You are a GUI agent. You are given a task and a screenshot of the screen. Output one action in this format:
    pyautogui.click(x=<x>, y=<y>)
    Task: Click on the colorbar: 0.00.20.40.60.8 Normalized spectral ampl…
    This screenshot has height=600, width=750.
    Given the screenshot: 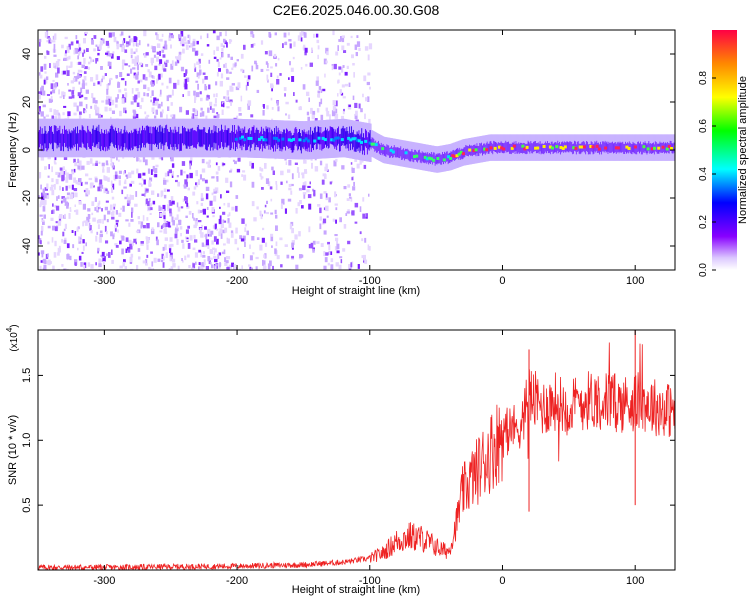 What is the action you would take?
    pyautogui.click(x=723, y=153)
    